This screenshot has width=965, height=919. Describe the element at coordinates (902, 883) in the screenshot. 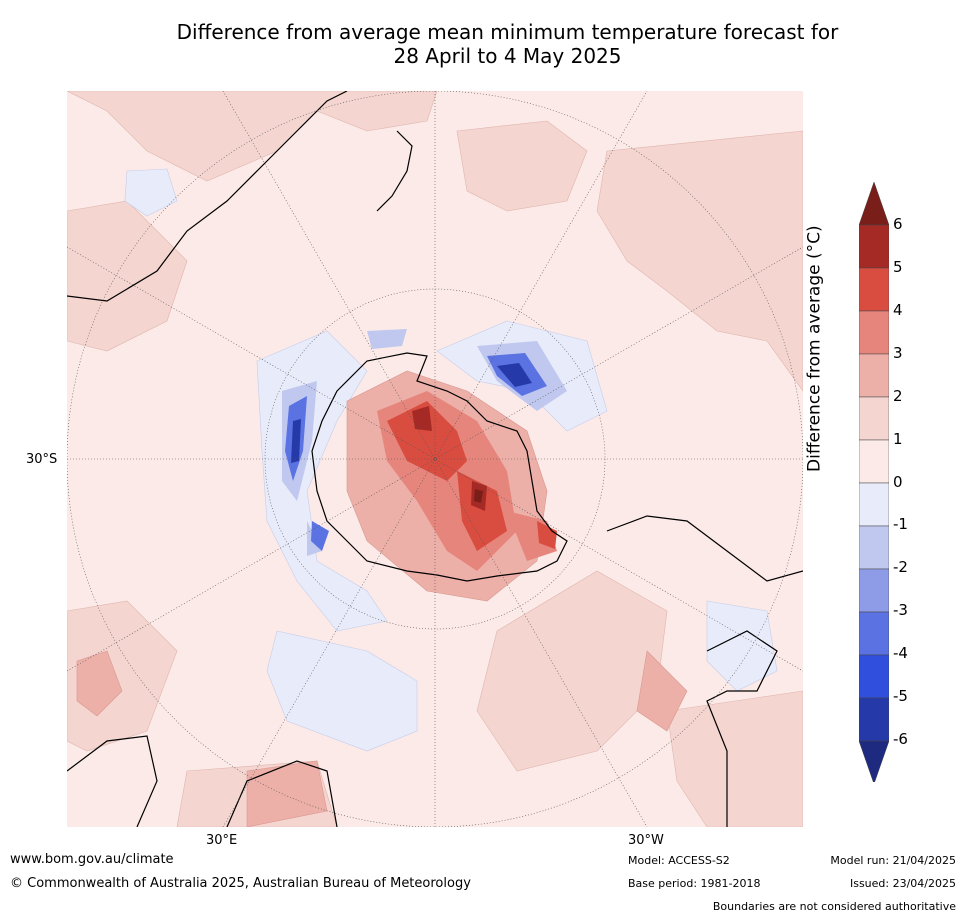

I see `issued-text: Issued: 23/04/2025` at that location.